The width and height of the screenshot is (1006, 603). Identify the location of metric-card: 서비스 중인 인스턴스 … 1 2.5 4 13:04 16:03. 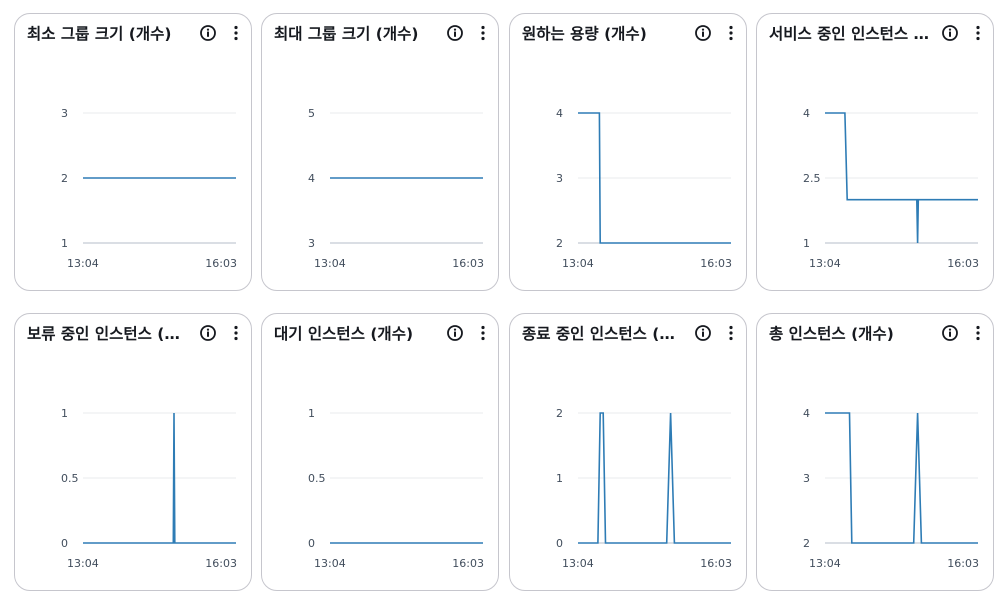
(875, 152).